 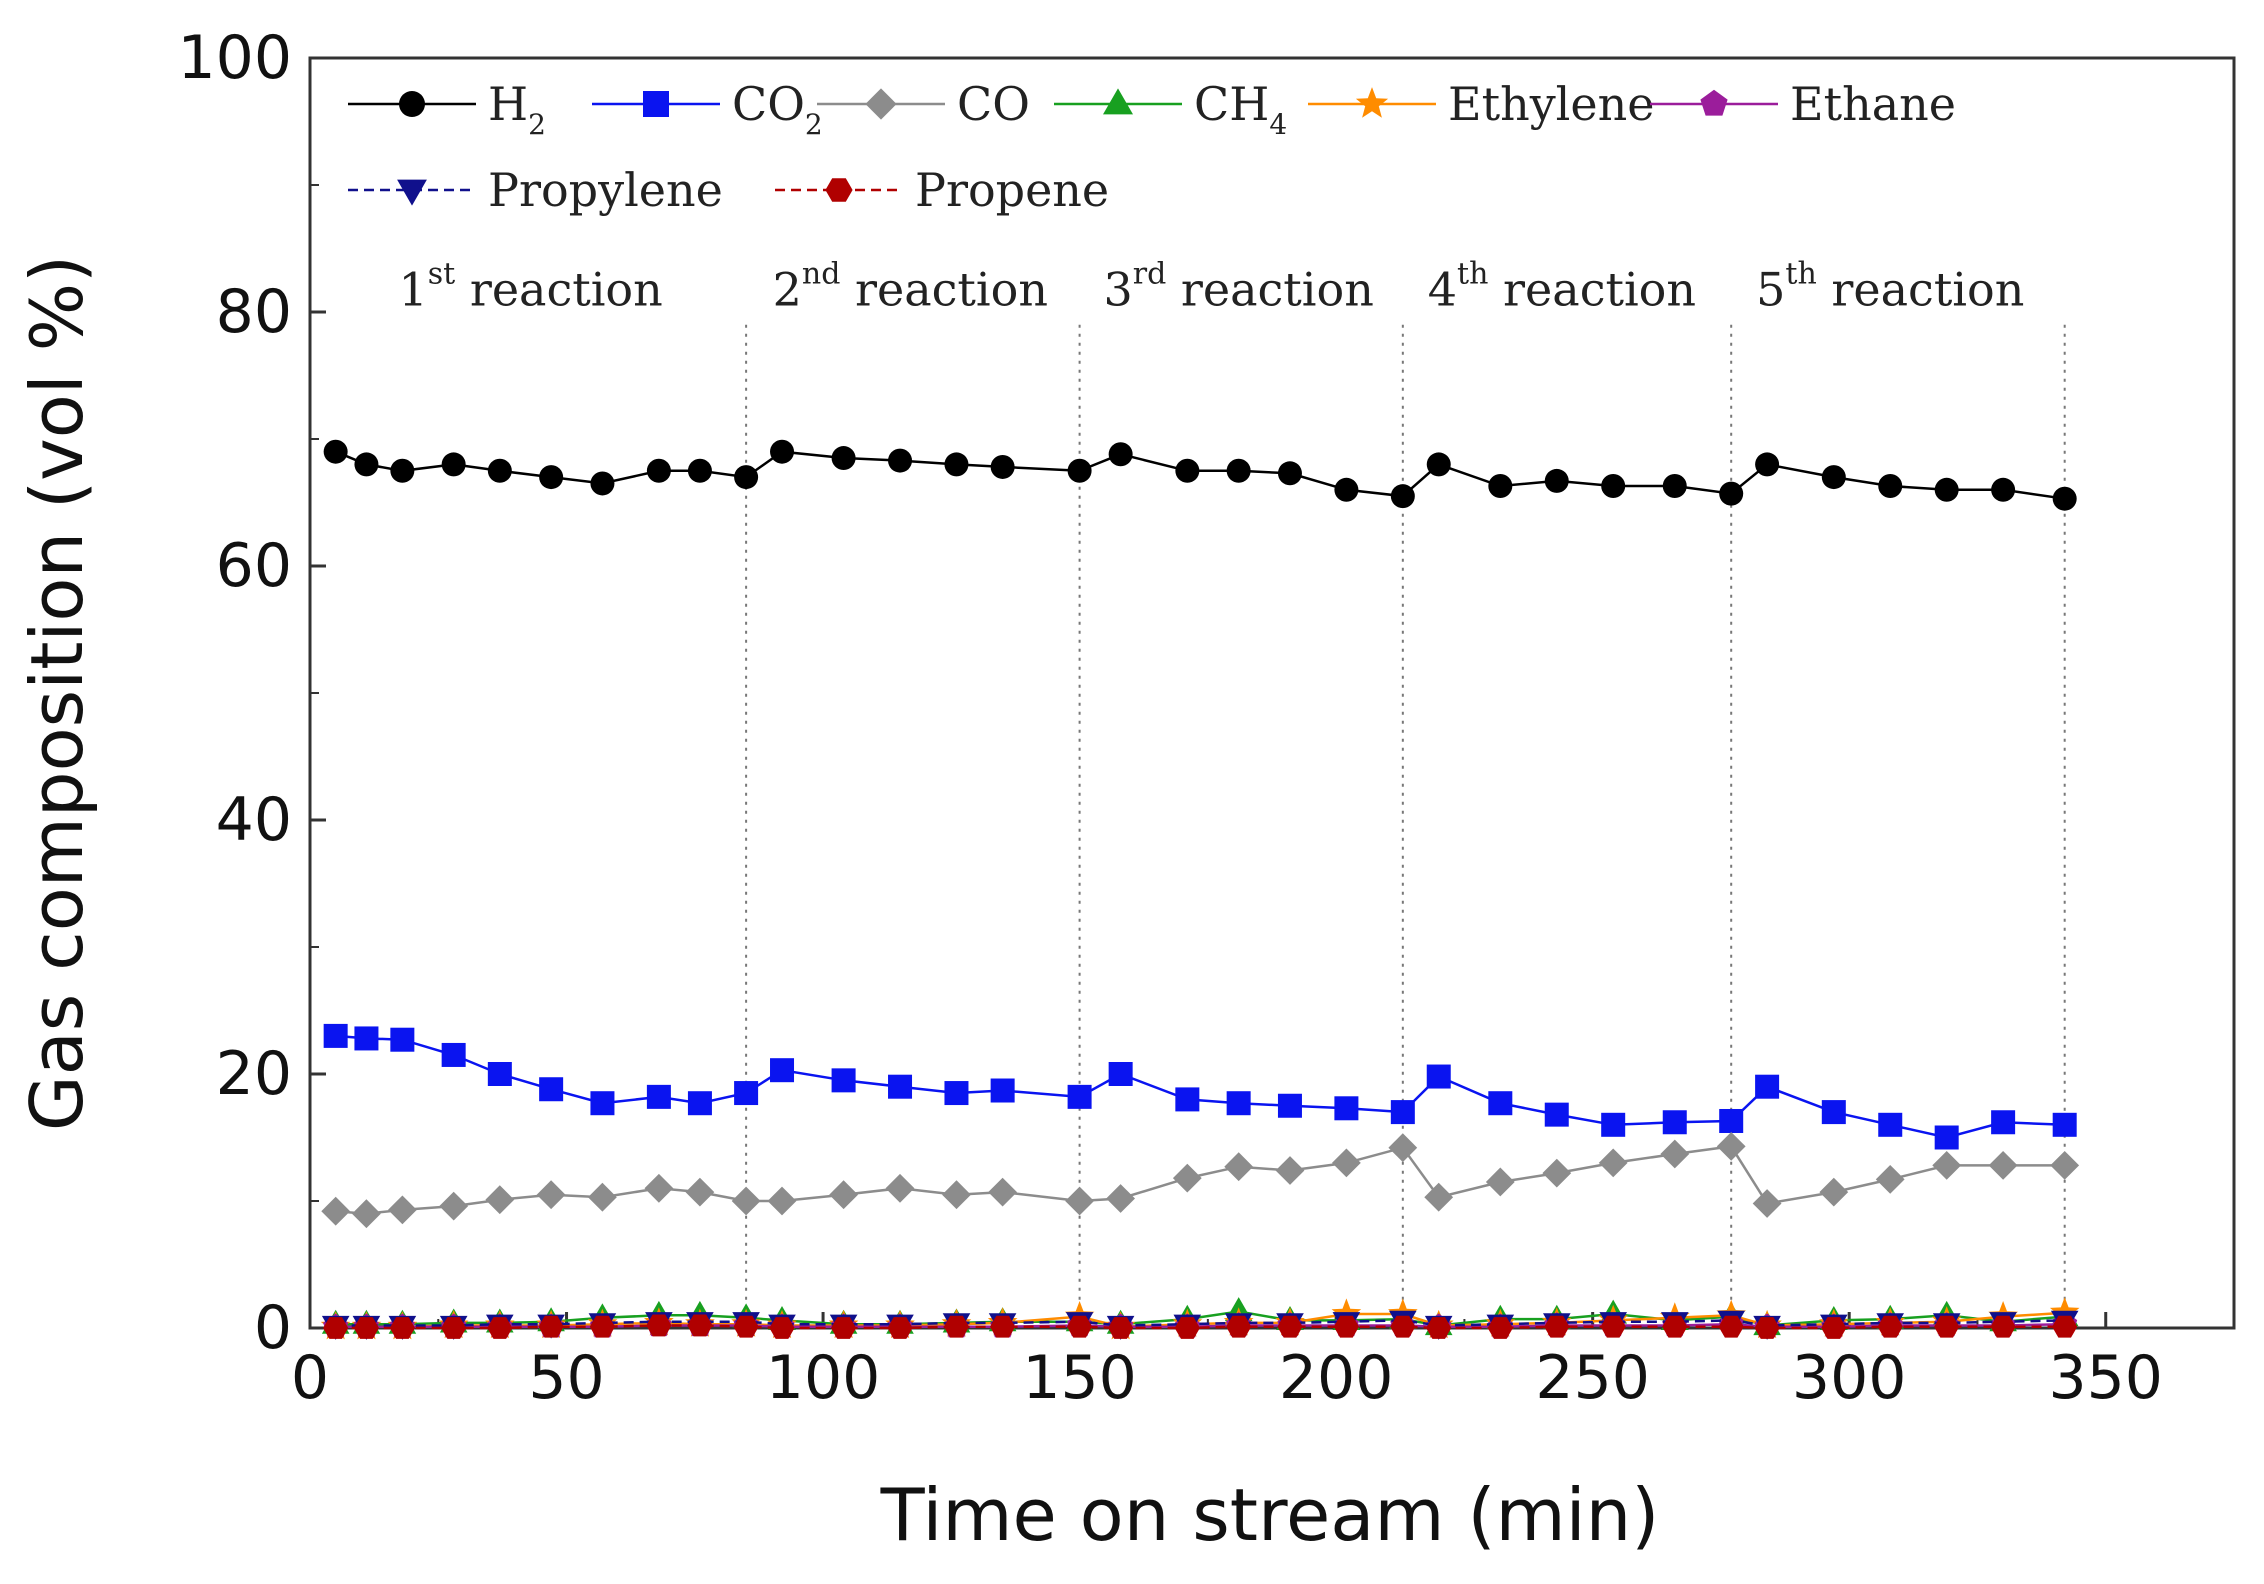 What do you see at coordinates (1012, 190) in the screenshot?
I see `legend-label: Propene` at bounding box center [1012, 190].